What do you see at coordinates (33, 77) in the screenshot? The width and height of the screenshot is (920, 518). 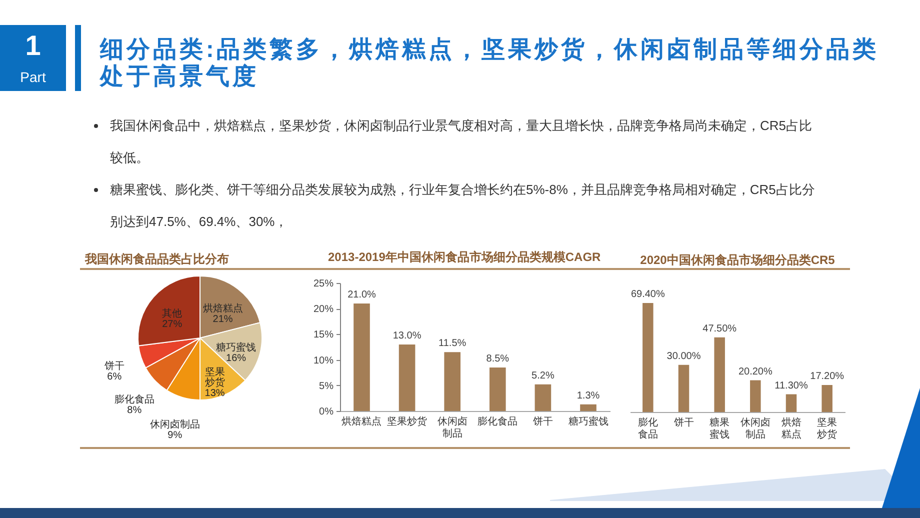 I see `text: Part` at bounding box center [33, 77].